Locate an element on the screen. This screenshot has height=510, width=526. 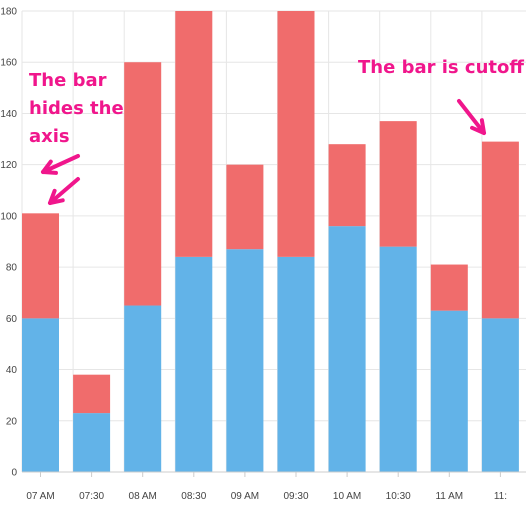
y-tick-label: 160 is located at coordinates (8, 63).